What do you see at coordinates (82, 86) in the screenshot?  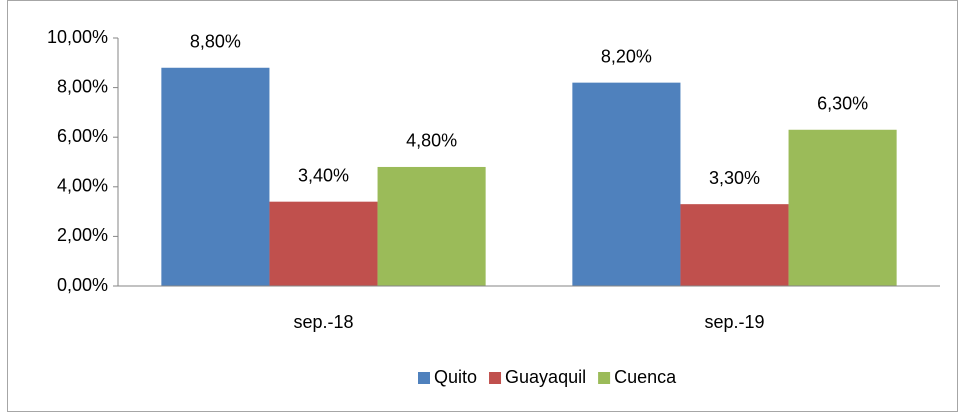 I see `y-tick-label: 8,00%` at bounding box center [82, 86].